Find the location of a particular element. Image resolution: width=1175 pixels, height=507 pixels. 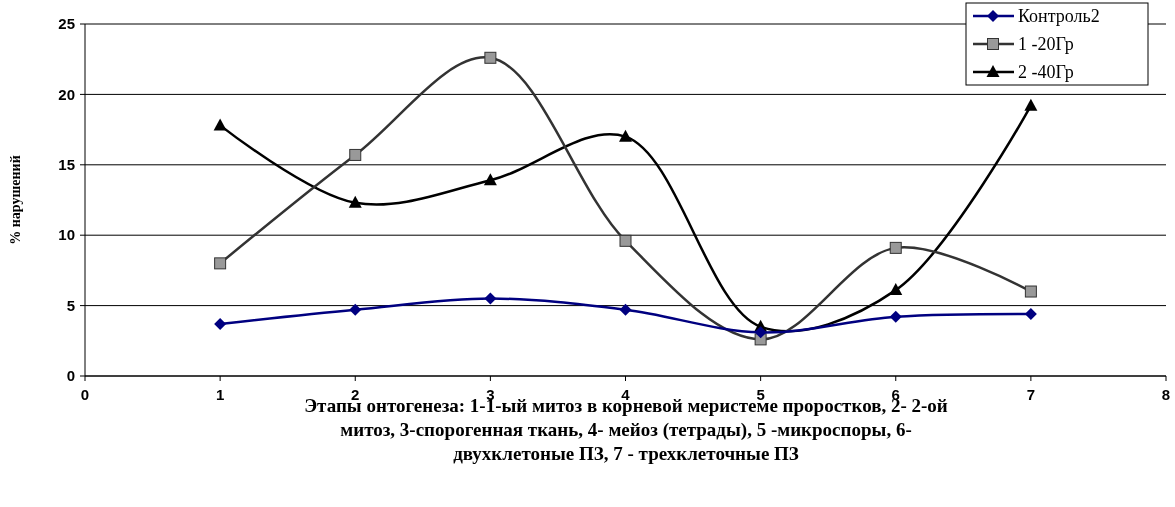

y-tick-label: 15 is located at coordinates (66, 165).